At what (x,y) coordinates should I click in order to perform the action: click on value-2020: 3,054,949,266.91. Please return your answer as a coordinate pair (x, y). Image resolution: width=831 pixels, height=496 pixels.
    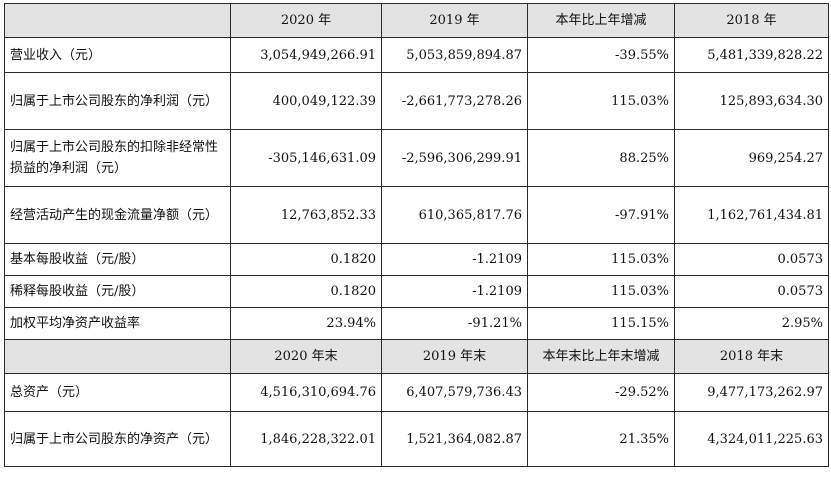
    Looking at the image, I should click on (306, 55).